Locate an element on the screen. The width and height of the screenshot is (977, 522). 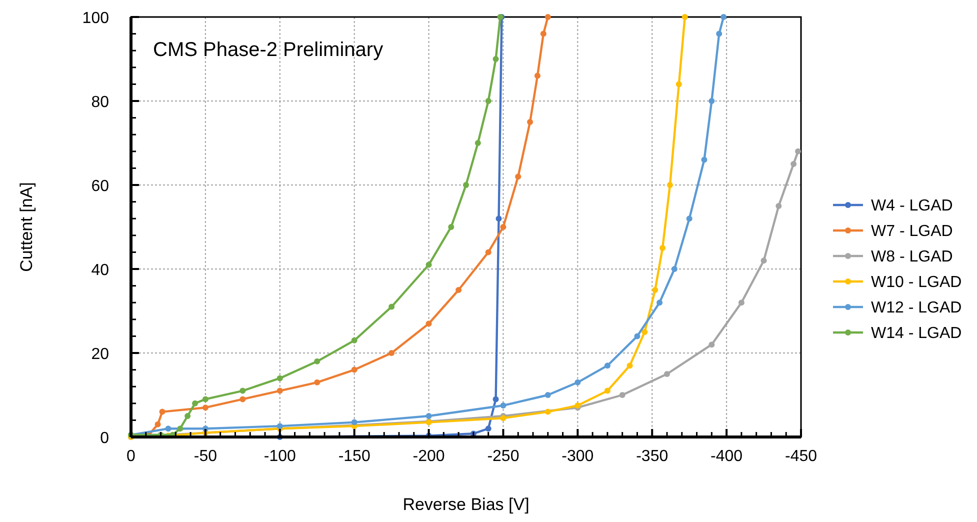
annotation: CMS Phase-2 Preliminary is located at coordinates (268, 50).